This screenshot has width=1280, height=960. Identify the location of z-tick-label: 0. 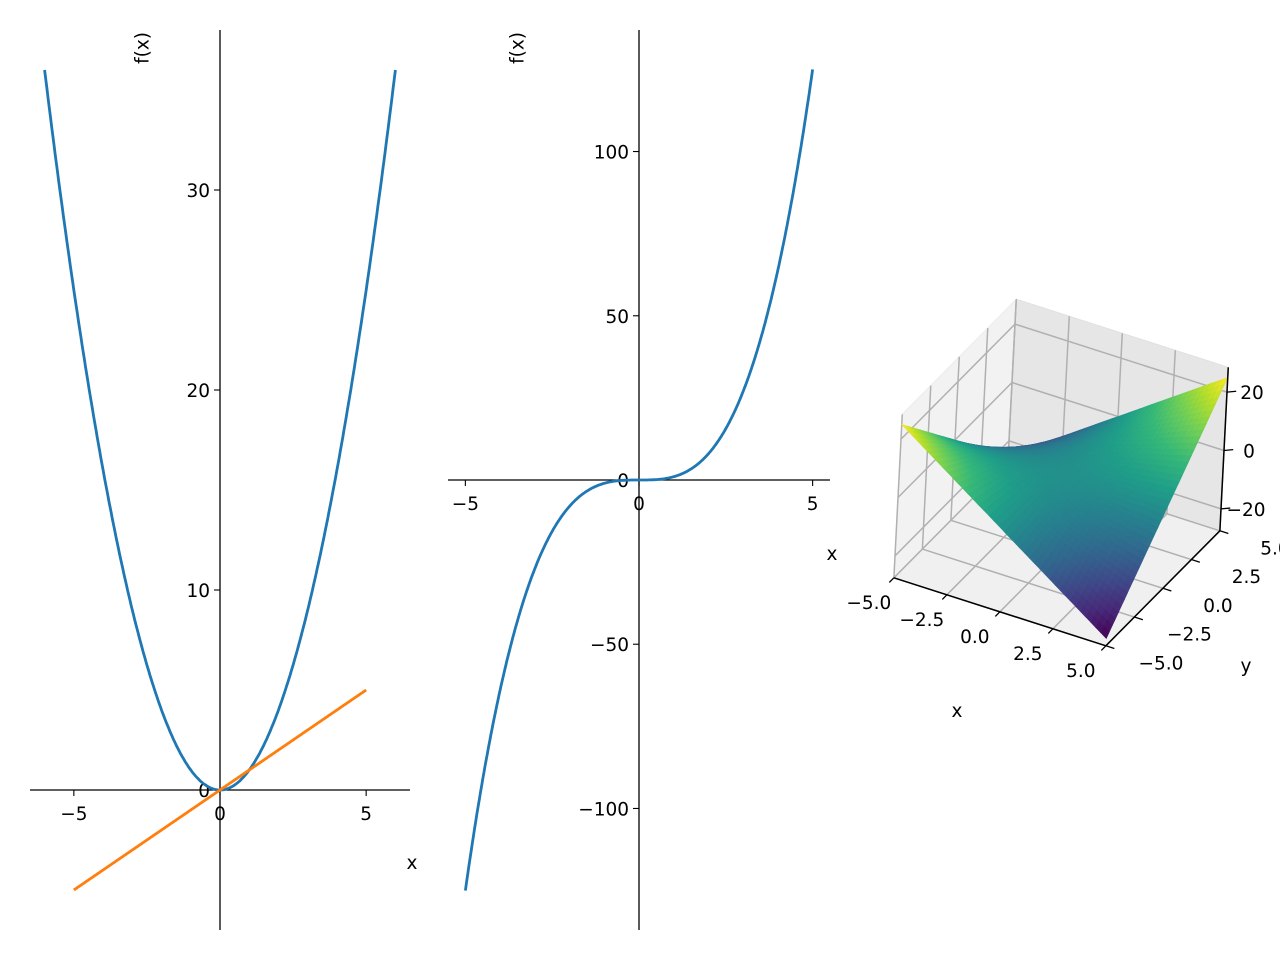
(1249, 452).